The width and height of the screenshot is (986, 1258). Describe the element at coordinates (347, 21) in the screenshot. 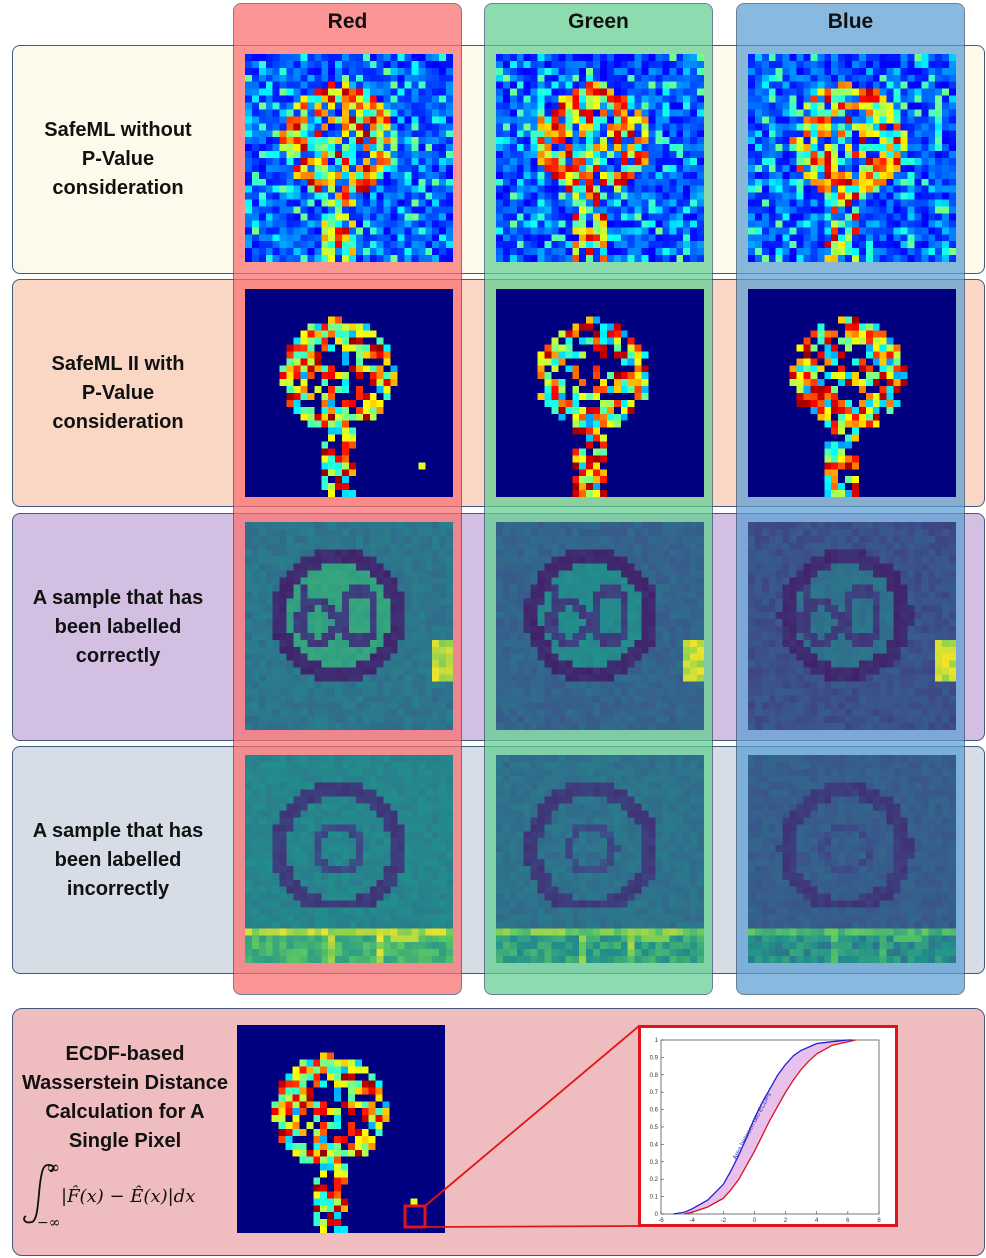

I see `column-header-red: Red` at that location.